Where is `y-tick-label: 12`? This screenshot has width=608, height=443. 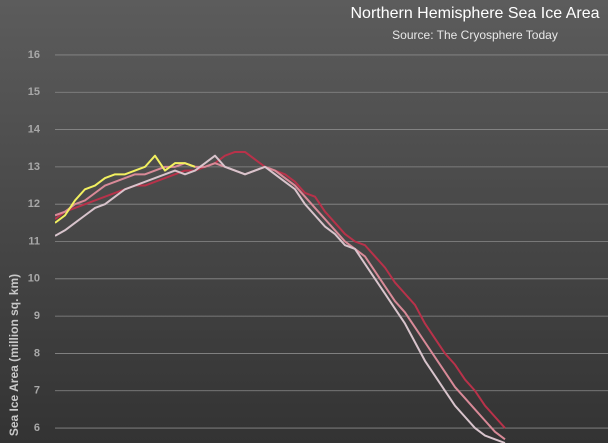
y-tick-label: 12 is located at coordinates (34, 204).